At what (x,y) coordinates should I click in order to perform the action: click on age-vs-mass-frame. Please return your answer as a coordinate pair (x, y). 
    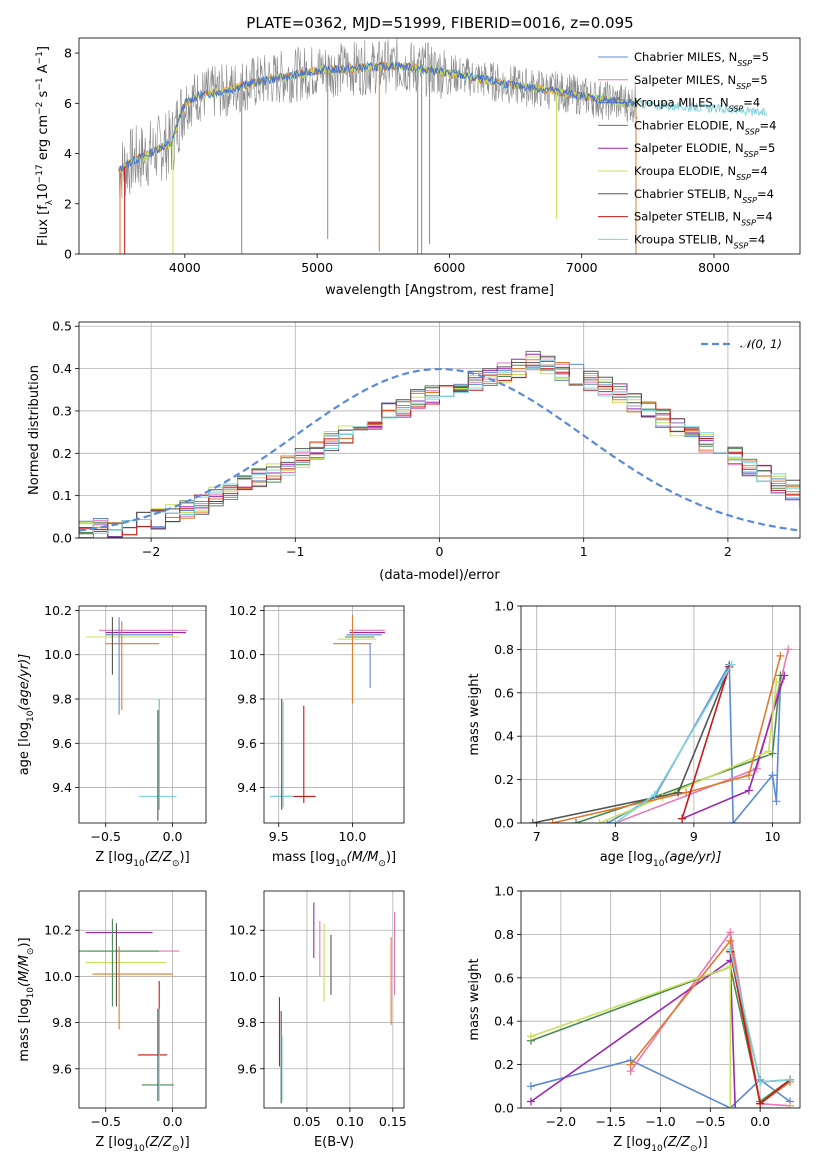
    Looking at the image, I should click on (334, 714).